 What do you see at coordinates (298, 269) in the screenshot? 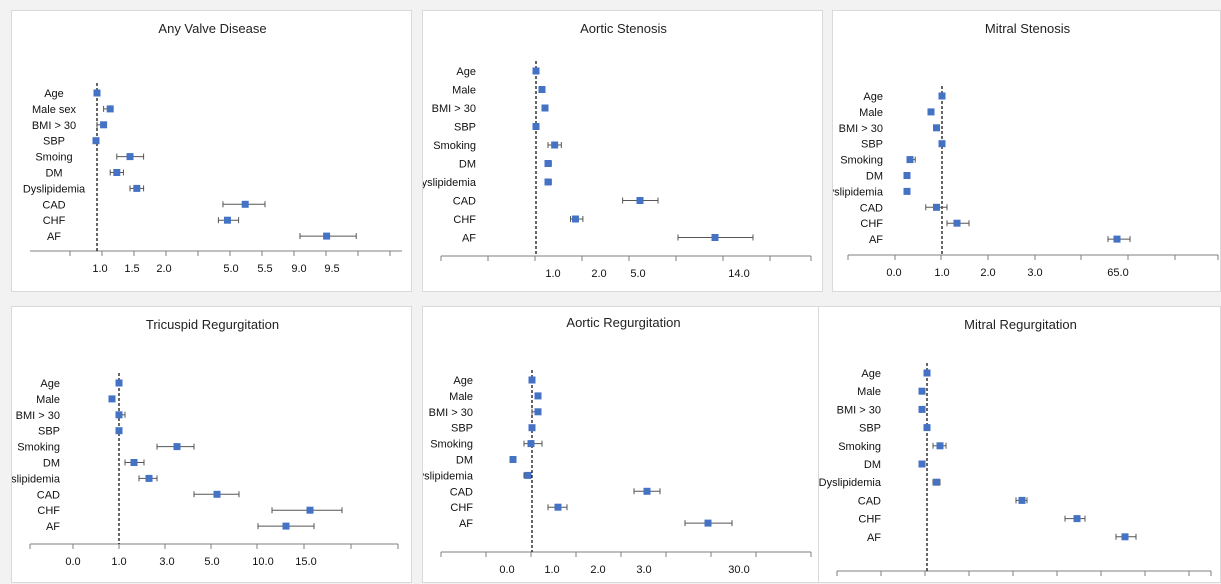
I see `x-tick-label: 9.0` at bounding box center [298, 269].